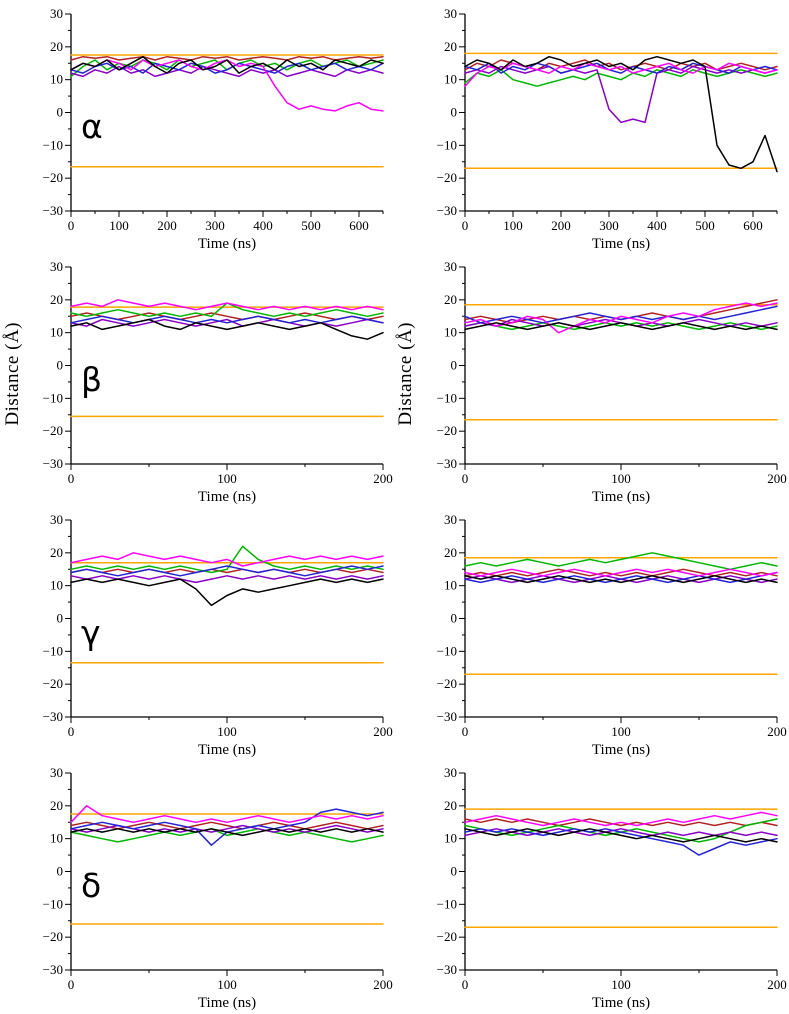  I want to click on panel-beta-left: −30 −20 −10 0 10 20 30 0 100 200 Time (ns) β, so click(209, 381).